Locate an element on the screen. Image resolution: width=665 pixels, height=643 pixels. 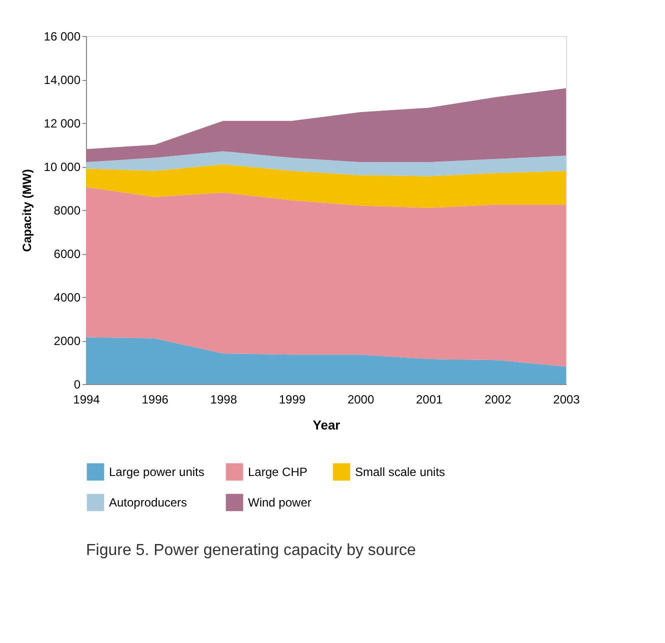
y-tick-label: 14,000 is located at coordinates (62, 80).